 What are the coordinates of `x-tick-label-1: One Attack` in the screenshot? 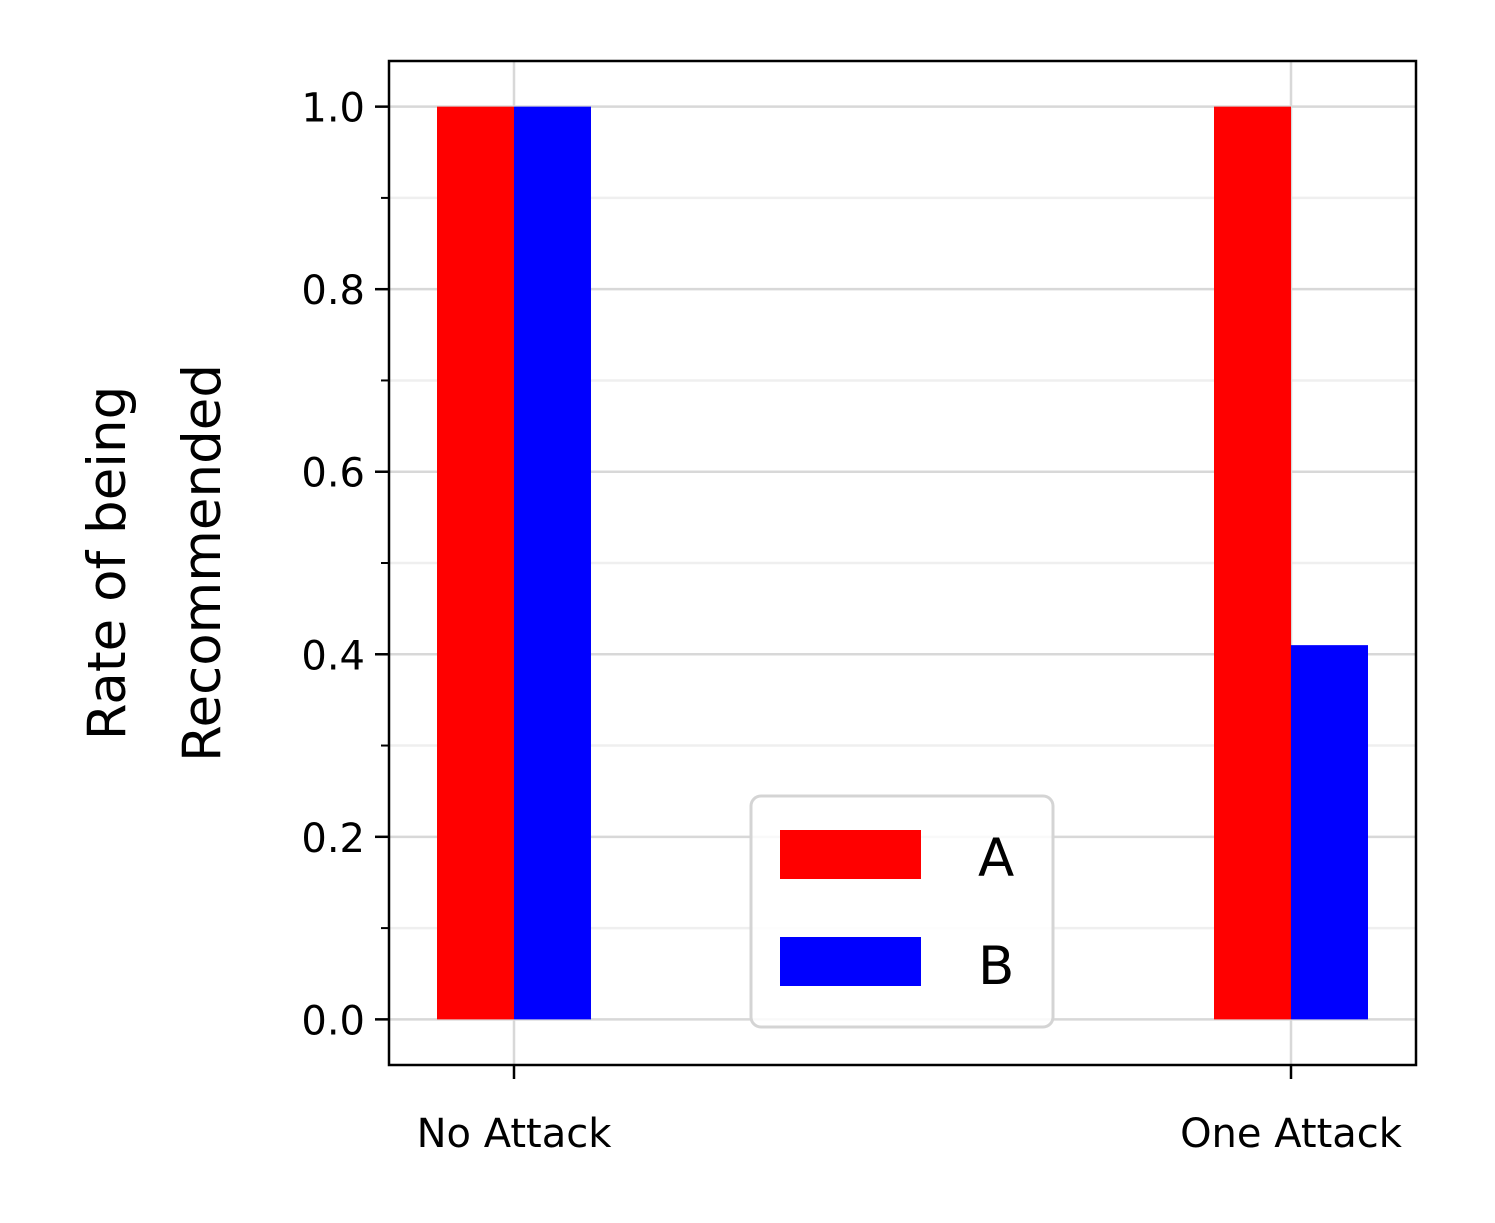 It's located at (1291, 1134).